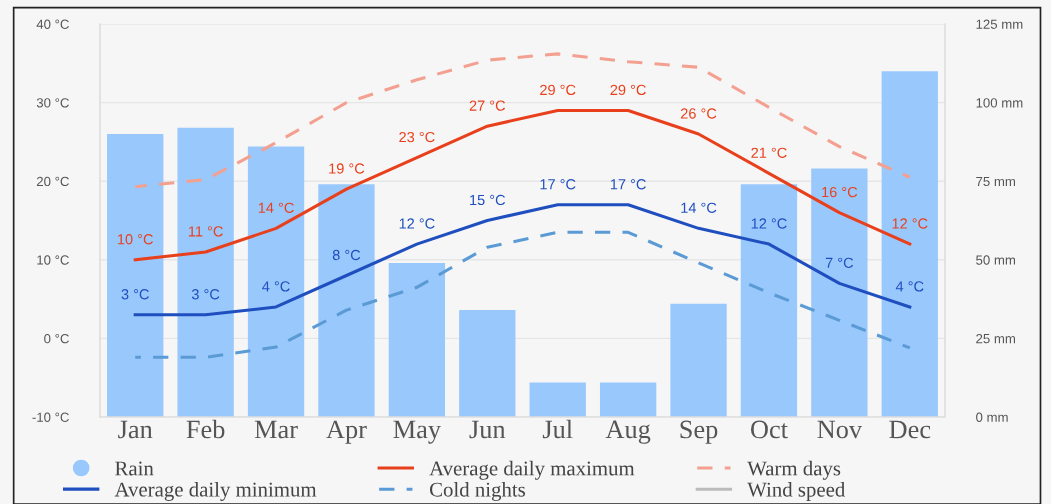 This screenshot has width=1051, height=504. I want to click on y-tick-label: 0 °C, so click(56, 338).